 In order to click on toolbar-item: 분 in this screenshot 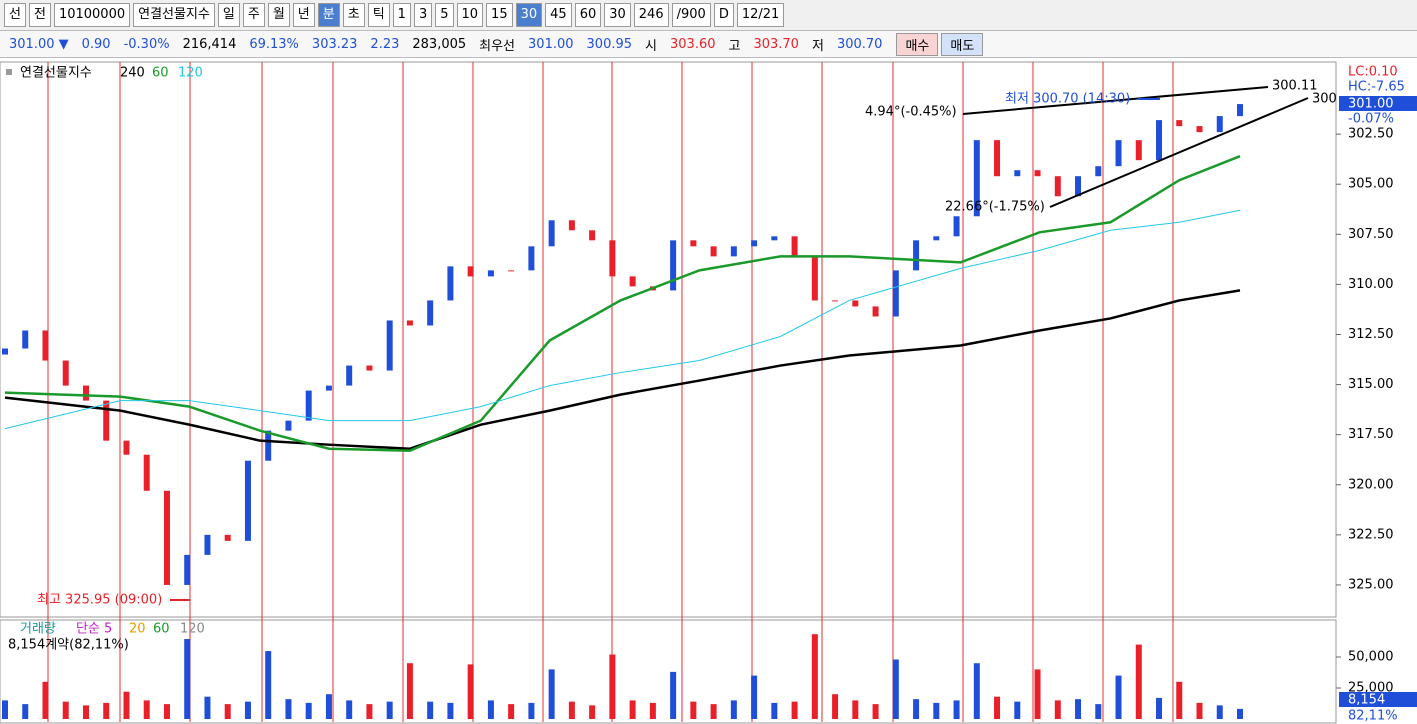, I will do `click(328, 15)`.